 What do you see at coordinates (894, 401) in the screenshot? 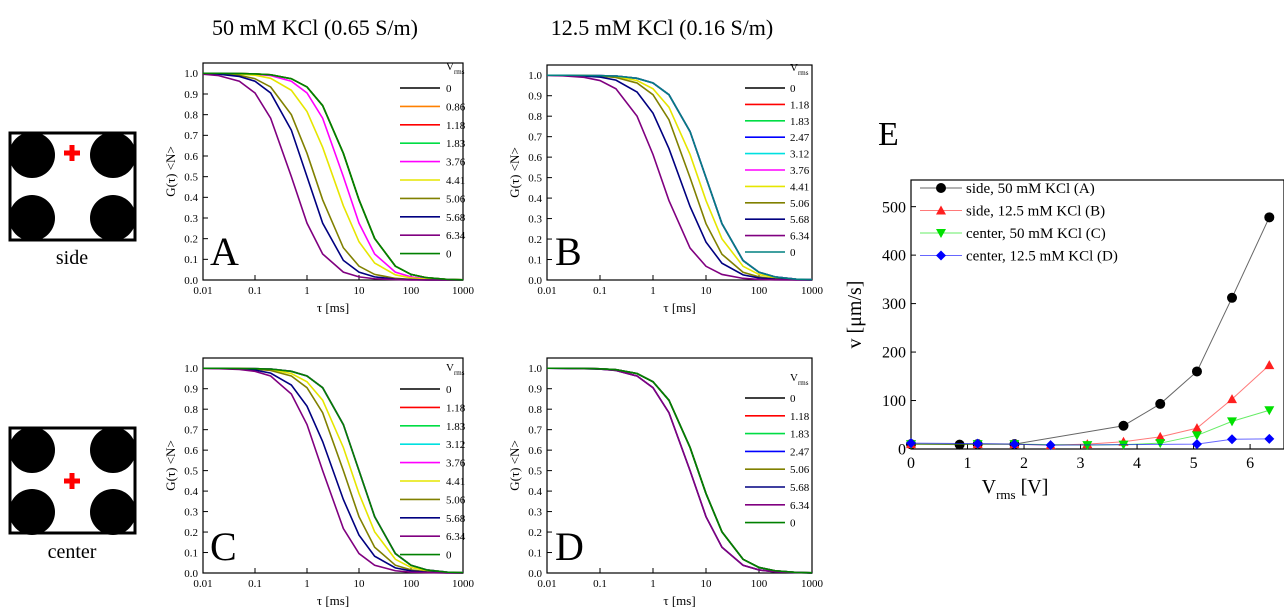
I see `y-tick-label: 100` at bounding box center [894, 401].